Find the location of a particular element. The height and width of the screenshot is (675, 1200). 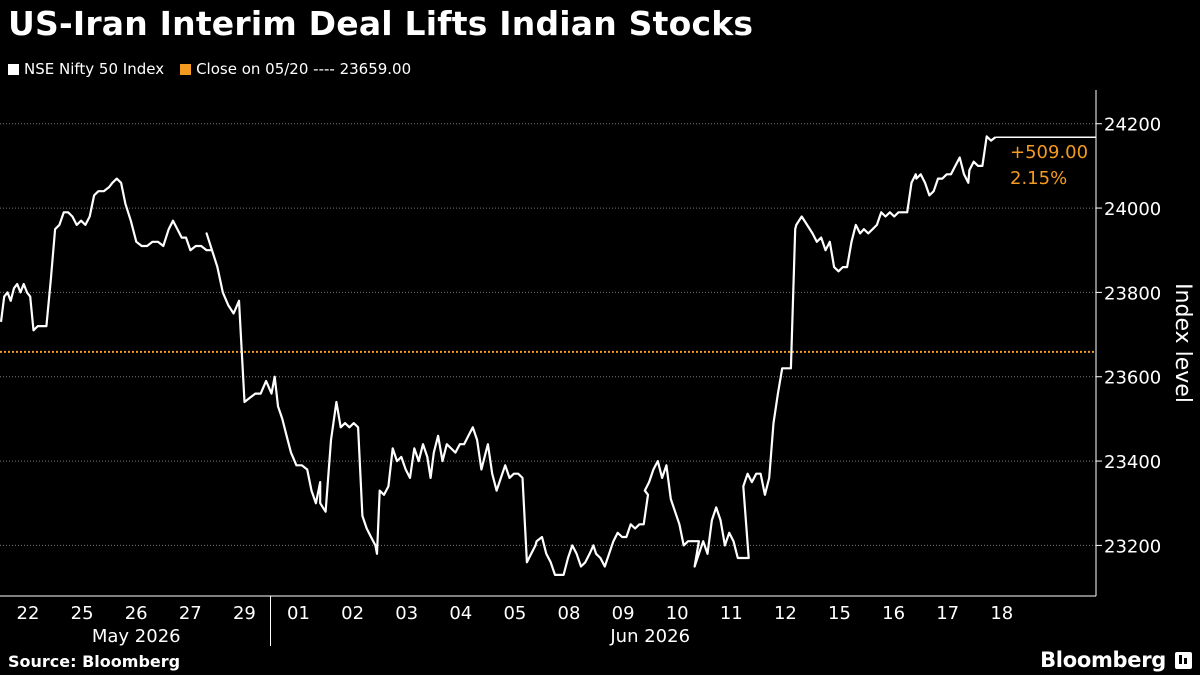

x-tick-label-27: 27 is located at coordinates (190, 613).